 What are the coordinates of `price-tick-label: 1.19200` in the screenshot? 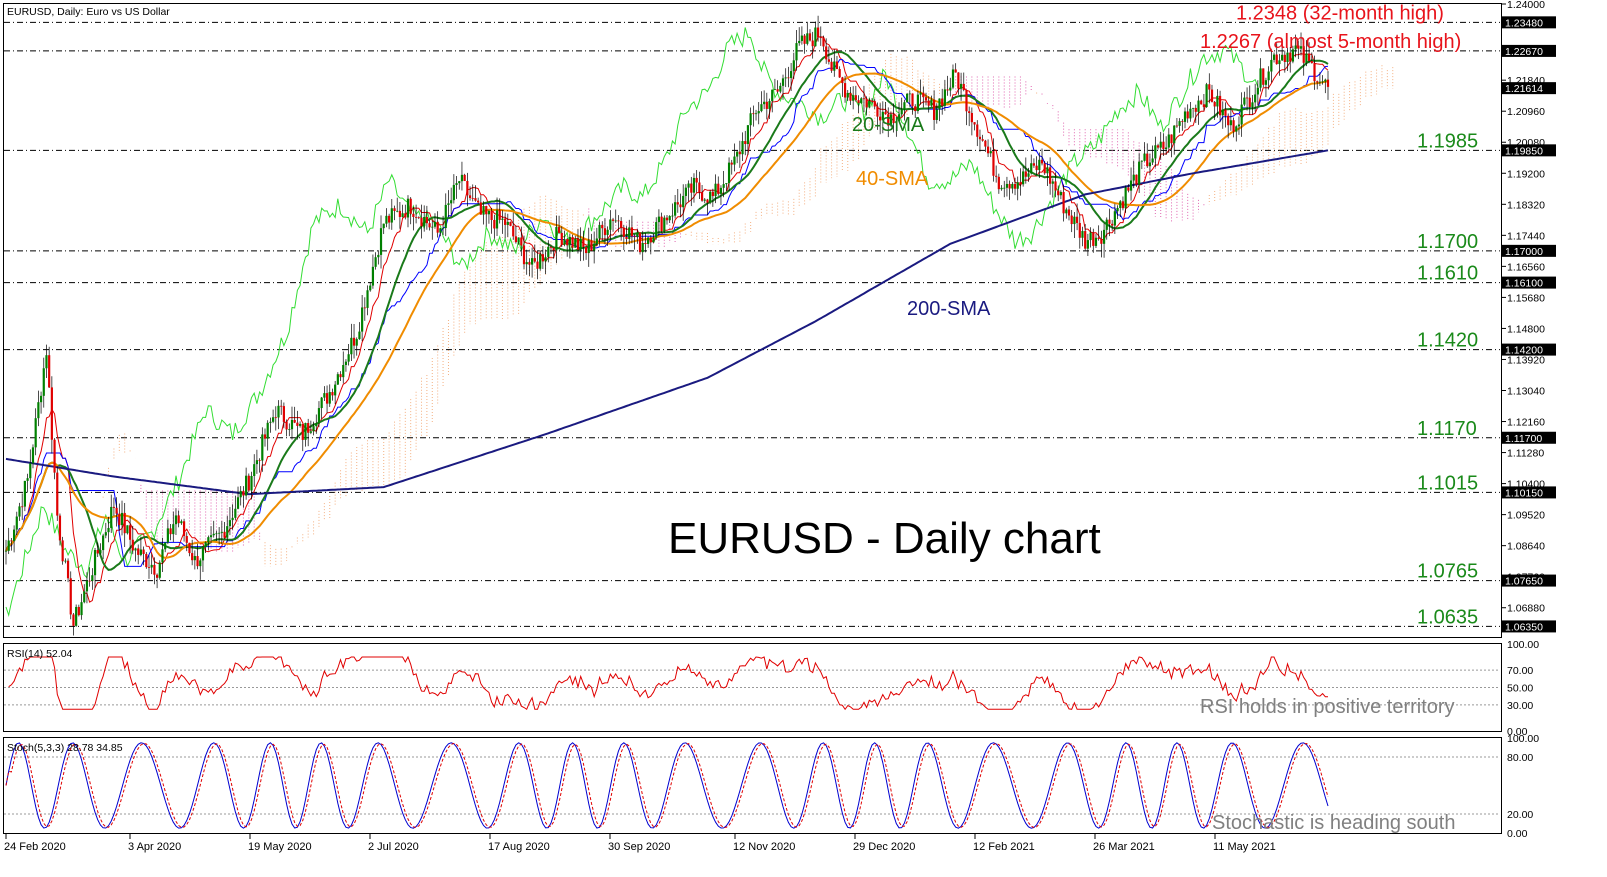 It's located at (1526, 174).